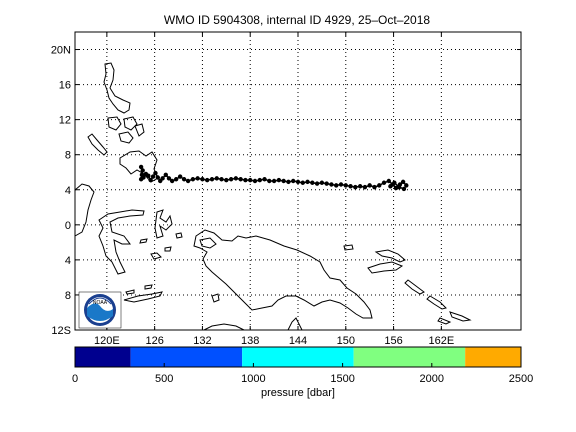 The image size is (576, 432). What do you see at coordinates (348, 247) in the screenshot?
I see `coastline-manus` at bounding box center [348, 247].